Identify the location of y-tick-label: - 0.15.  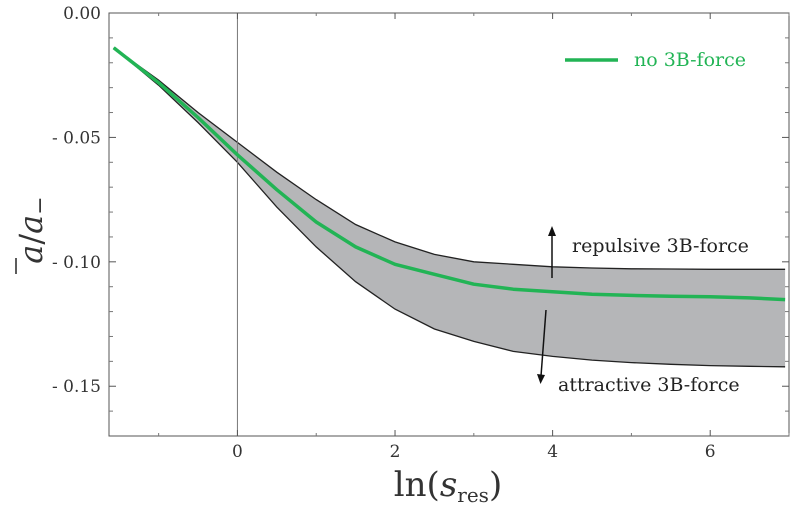
(76, 387).